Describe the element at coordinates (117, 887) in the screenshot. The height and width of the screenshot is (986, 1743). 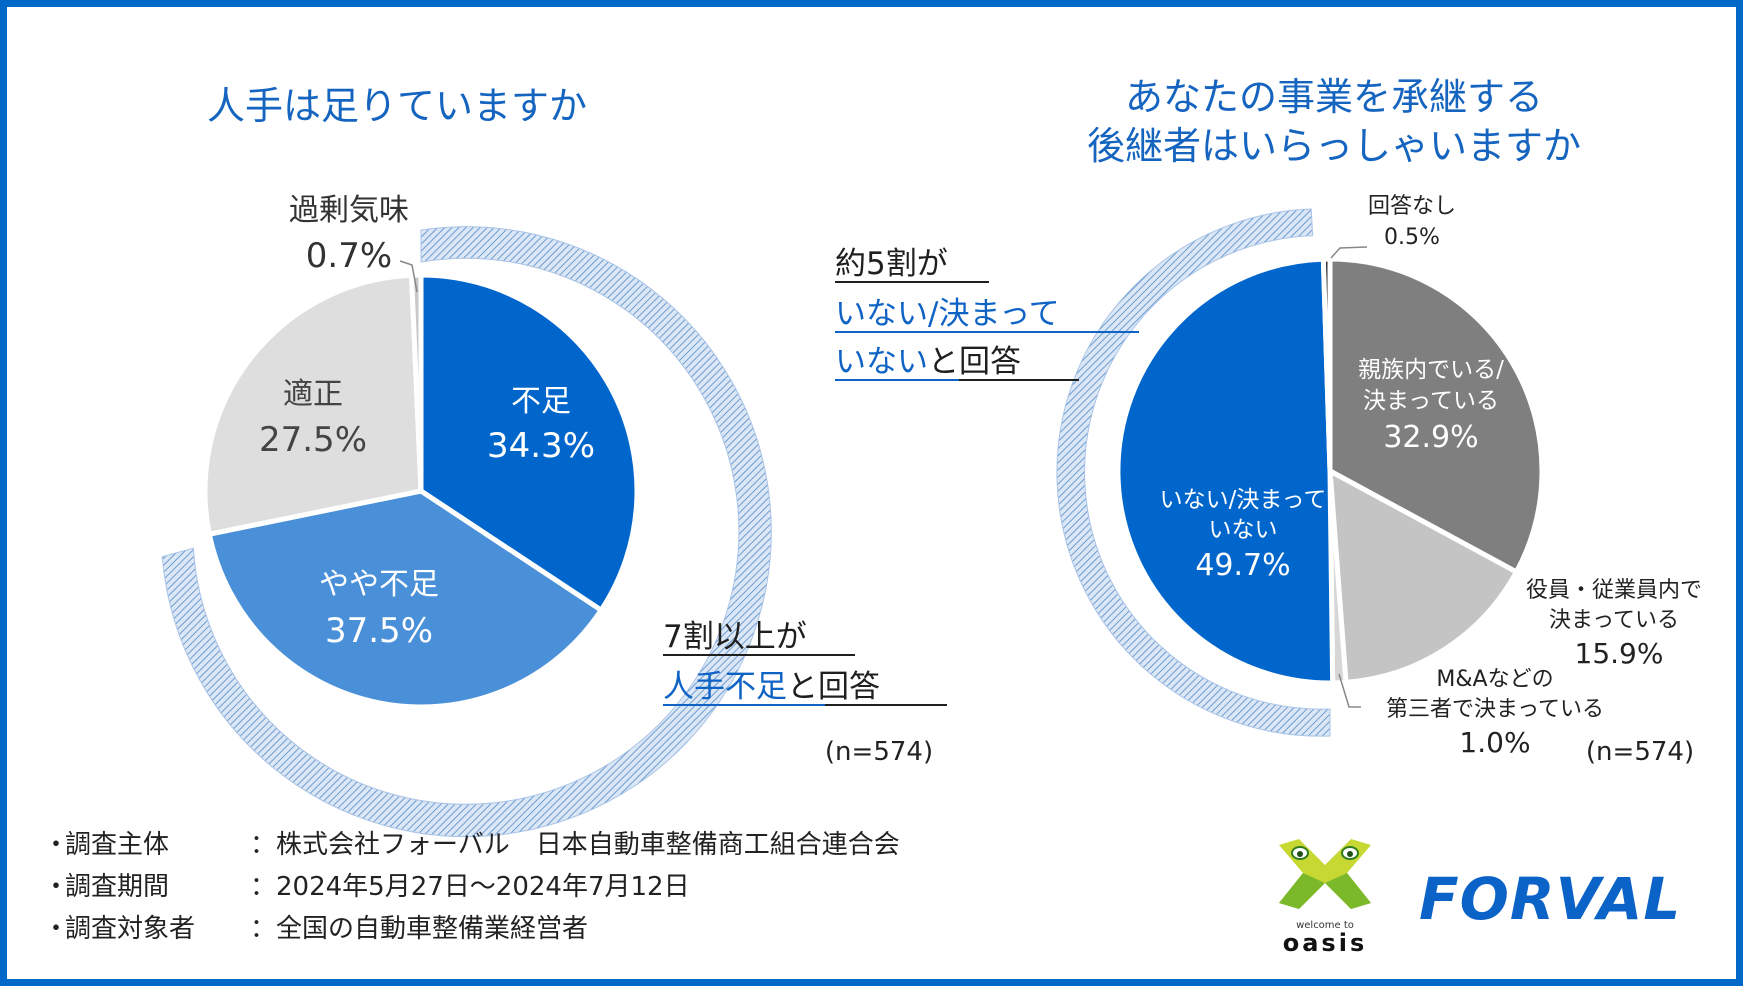
I see `info-label-2: 調査期間` at that location.